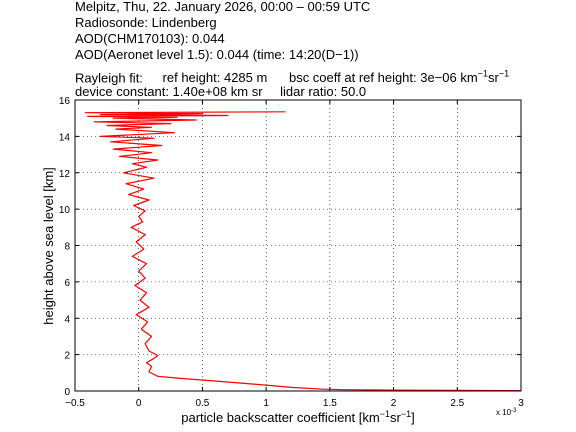  Describe the element at coordinates (383, 78) in the screenshot. I see `bsc-coeff-text: bsc coeff at ref height: 3e−06 km` at that location.